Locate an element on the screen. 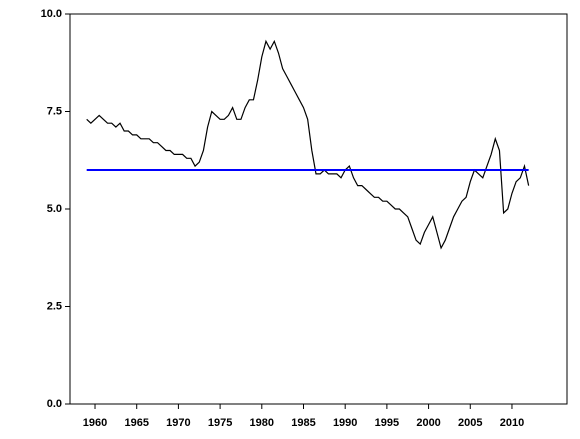 This screenshot has width=580, height=439. y-tick-label: 7.5 is located at coordinates (54, 111).